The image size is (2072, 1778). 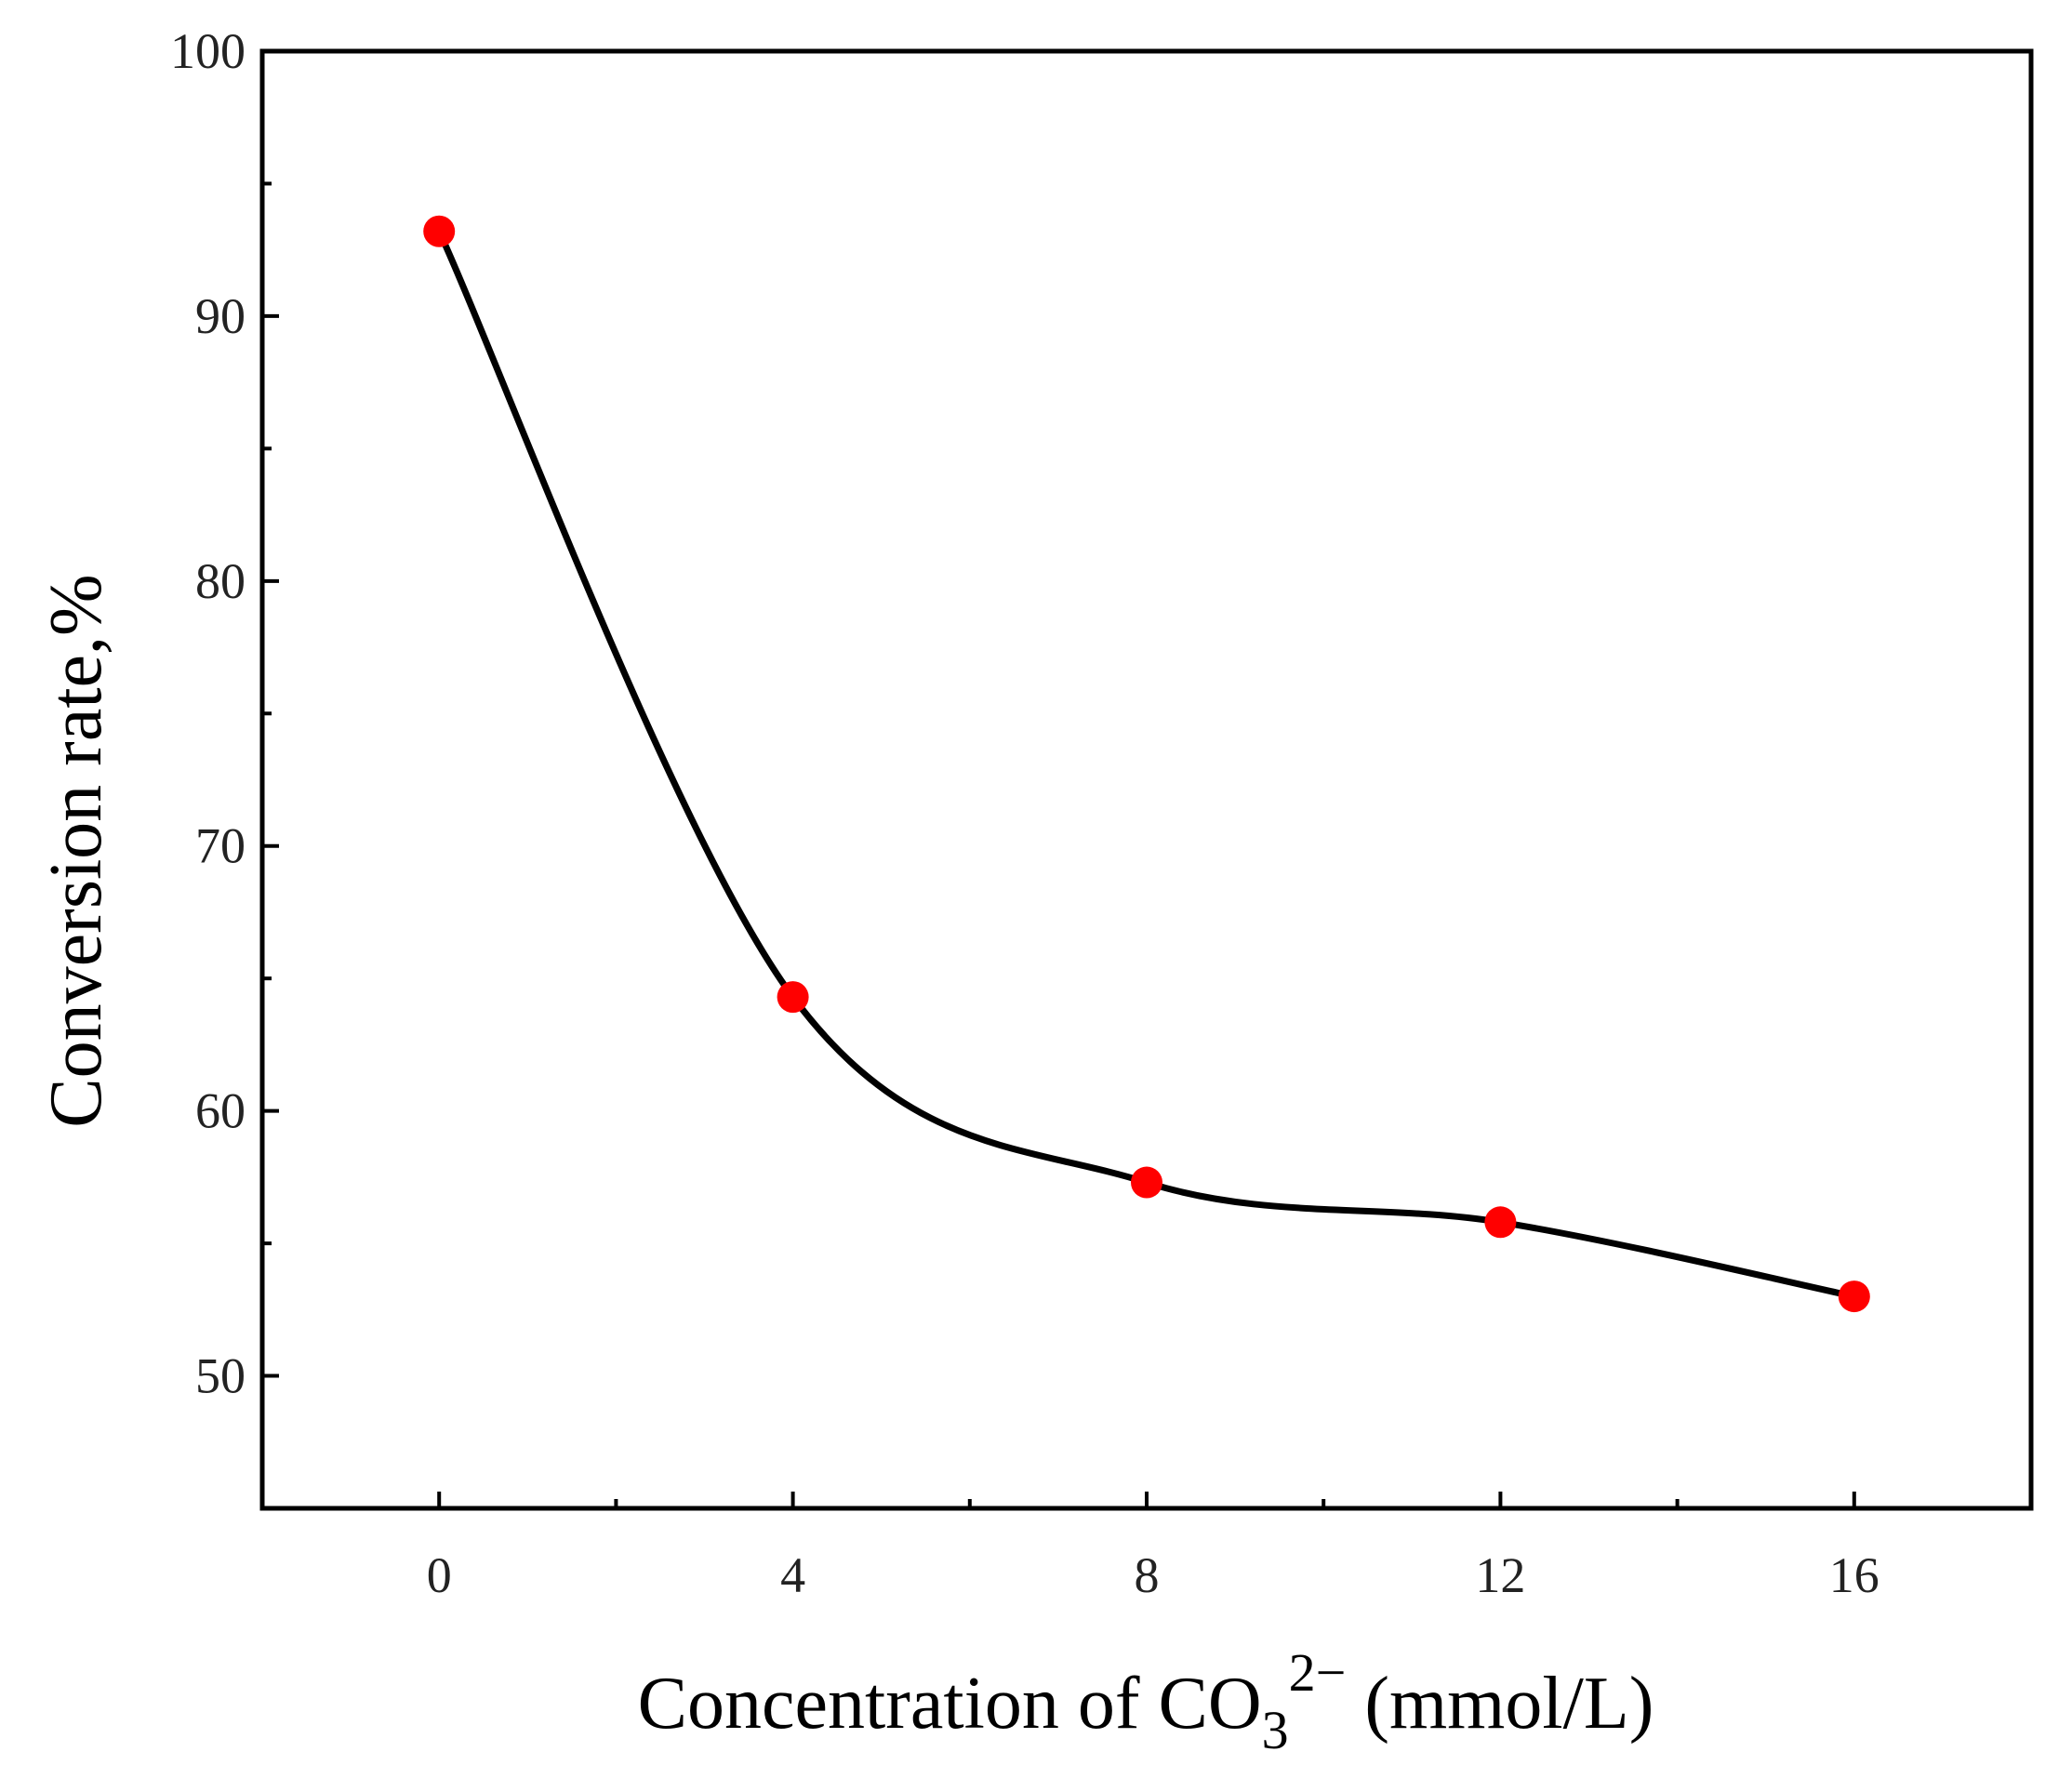 I want to click on y-tick-label-80: 80, so click(x=221, y=581).